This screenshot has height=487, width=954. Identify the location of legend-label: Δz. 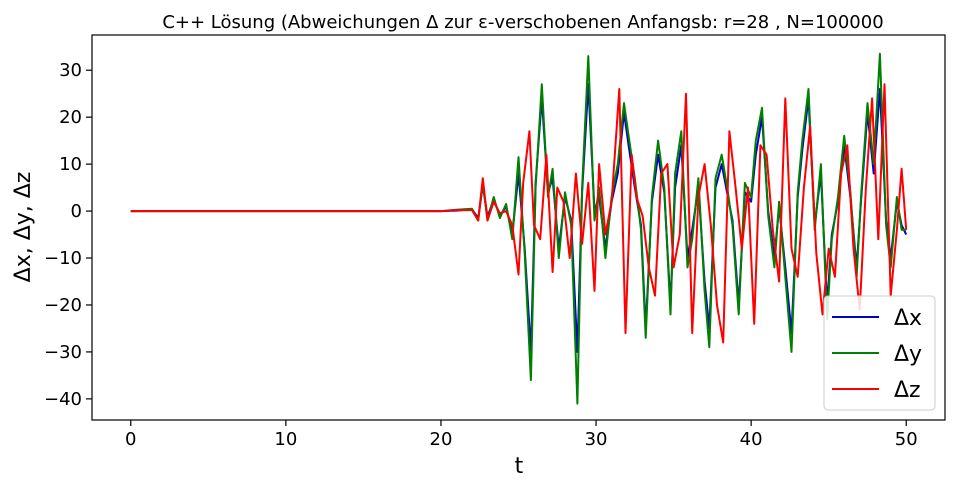
(907, 390).